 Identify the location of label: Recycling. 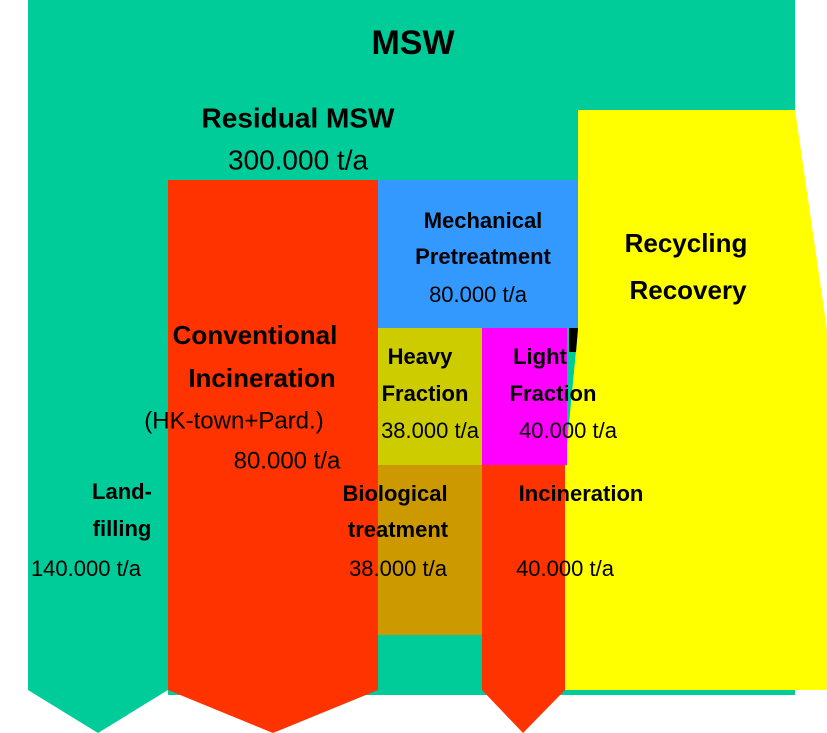
(686, 243).